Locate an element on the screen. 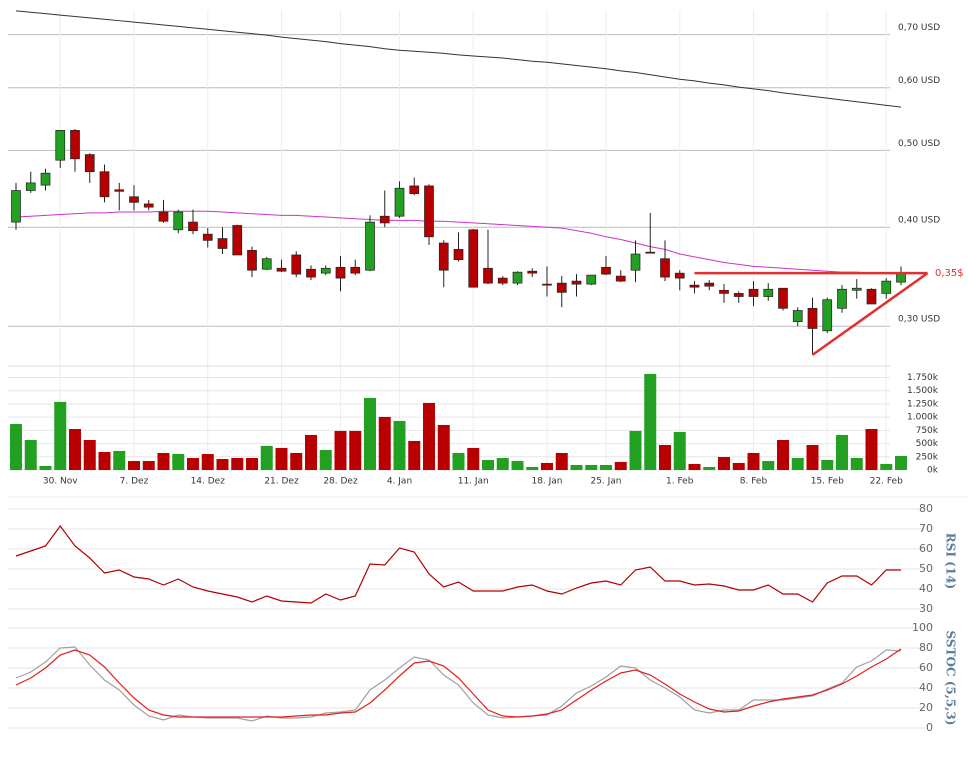 The image size is (968, 769). x-tick-label: 18. Jan is located at coordinates (546, 482).